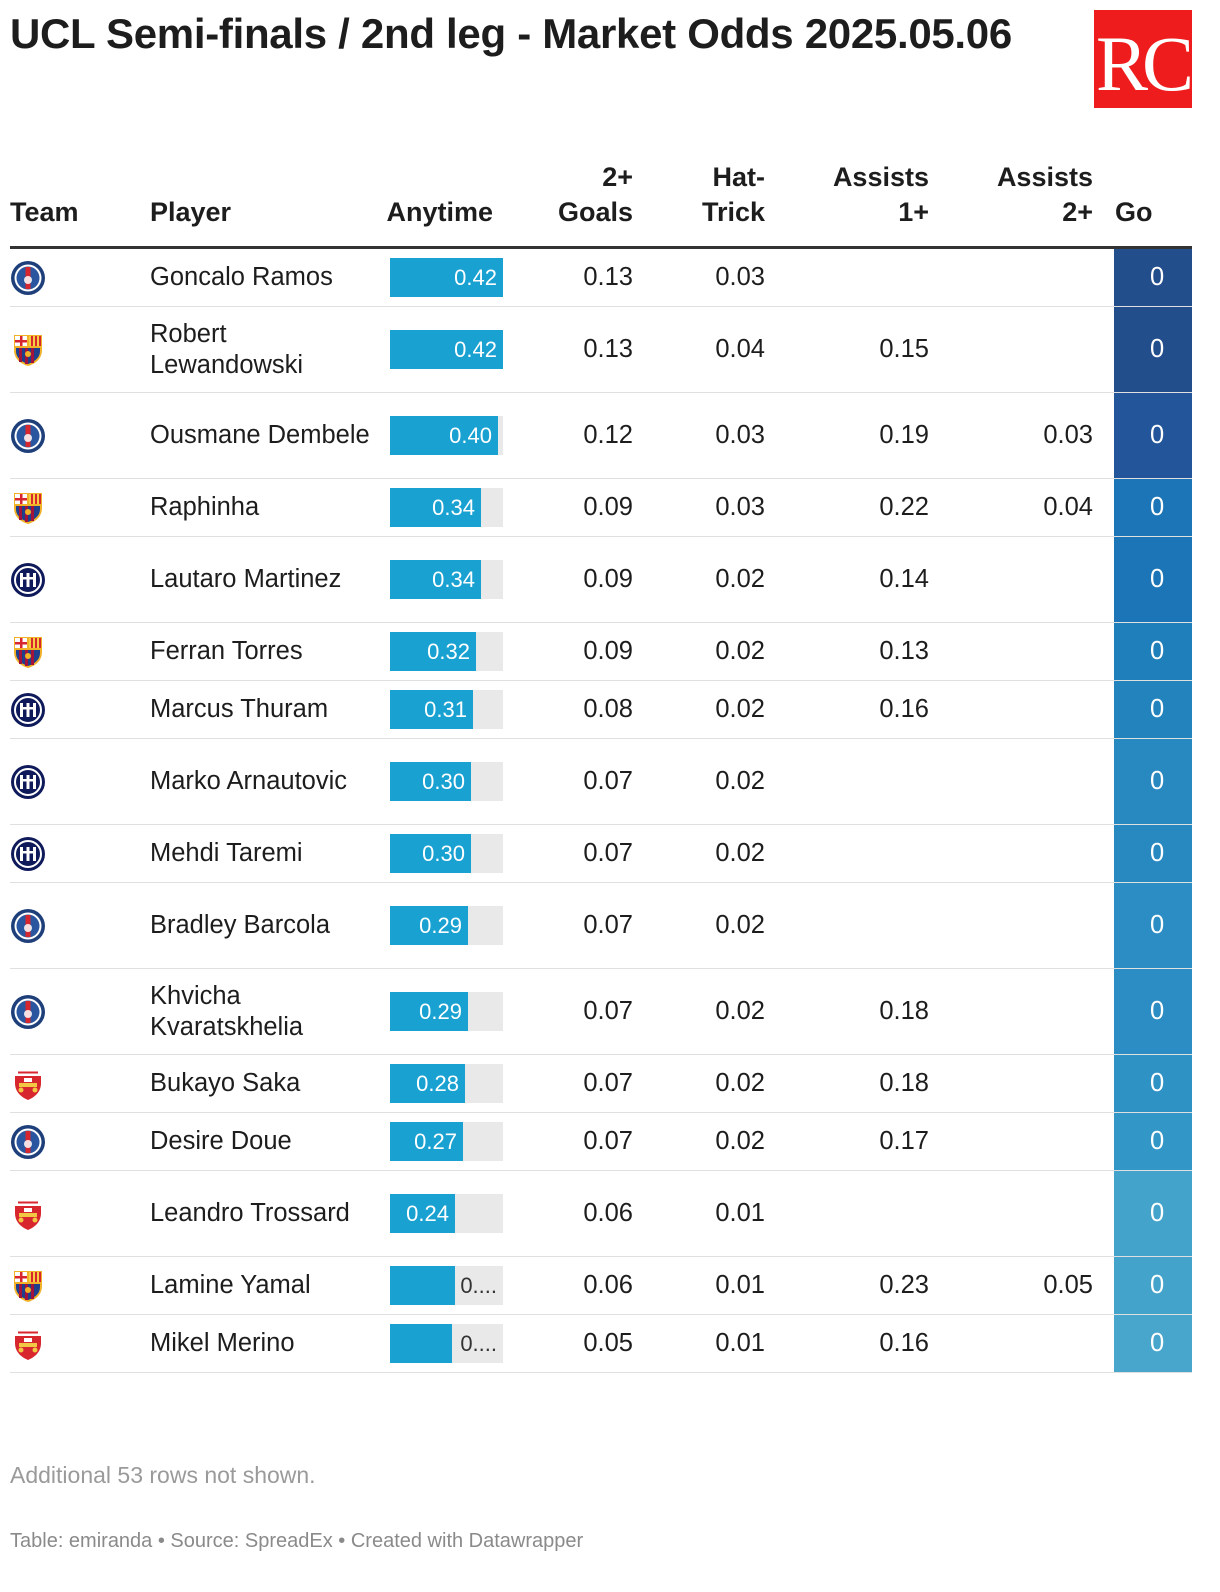 This screenshot has width=1220, height=1592. What do you see at coordinates (601, 925) in the screenshot?
I see `table-row: Bradley Barcola 0.29 0.07 0.02 0` at bounding box center [601, 925].